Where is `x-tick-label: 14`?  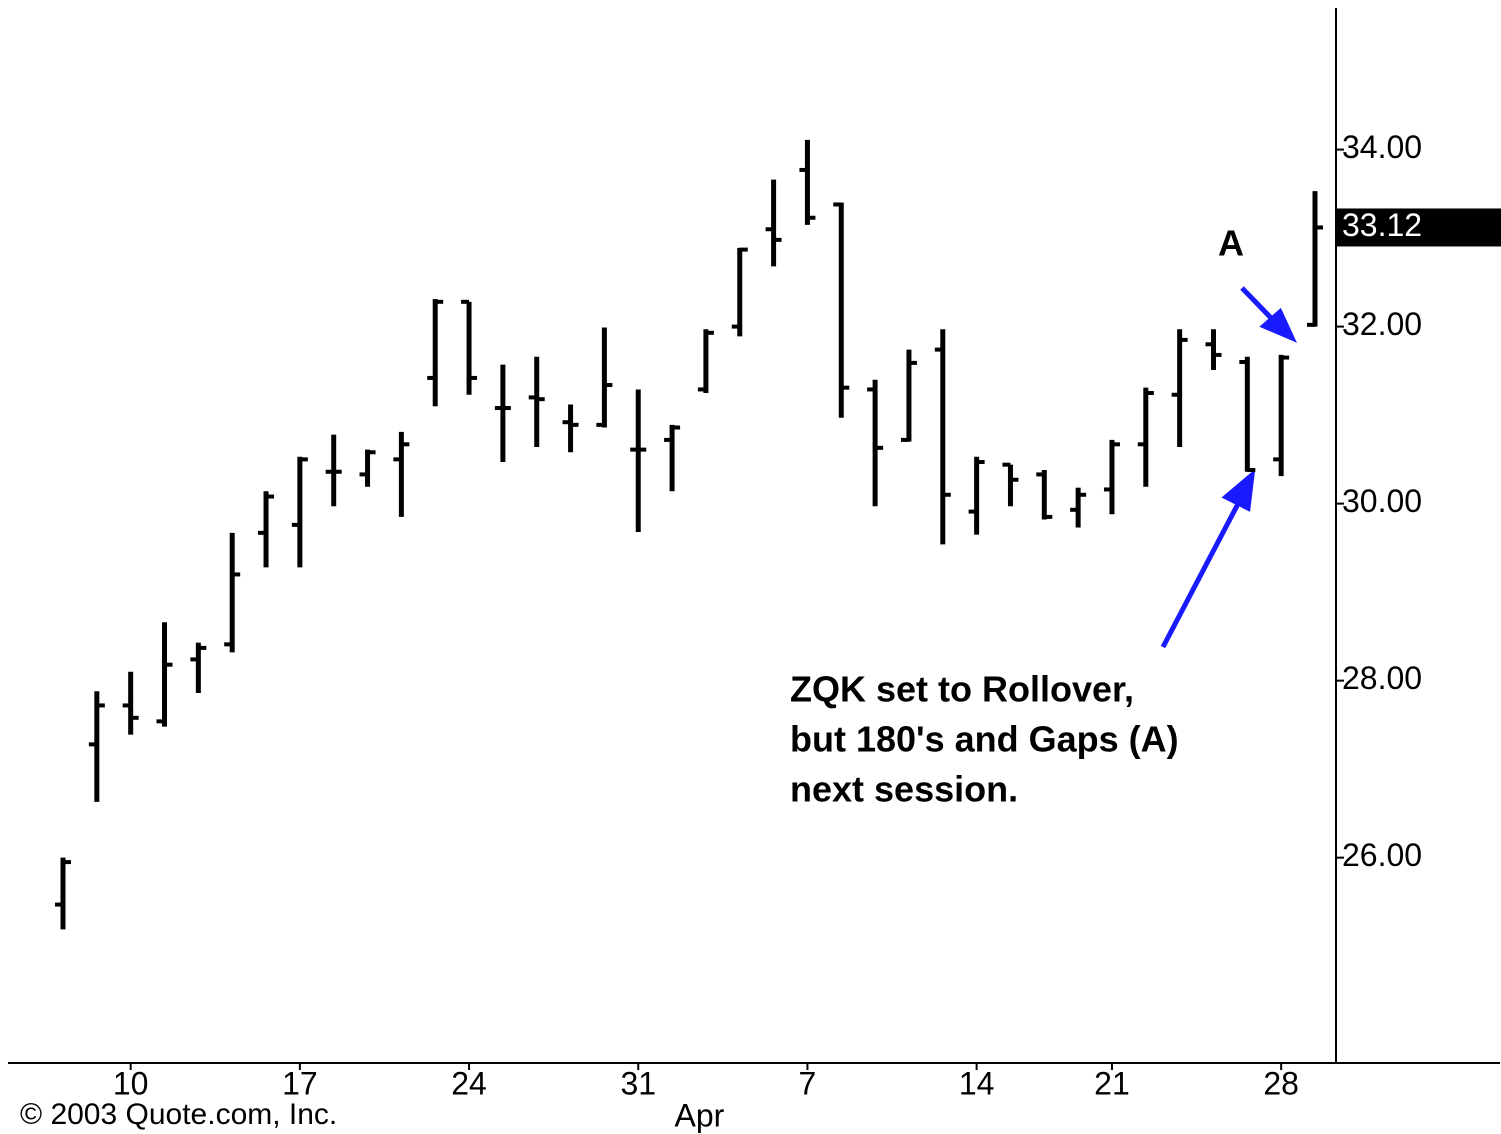 x-tick-label: 14 is located at coordinates (977, 1083).